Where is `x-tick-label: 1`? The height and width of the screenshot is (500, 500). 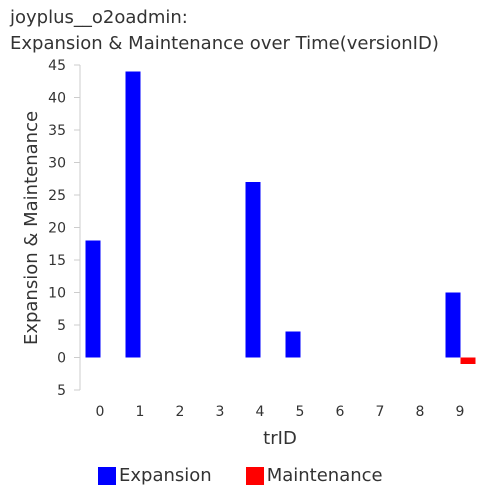 x-tick-label: 1 is located at coordinates (140, 412).